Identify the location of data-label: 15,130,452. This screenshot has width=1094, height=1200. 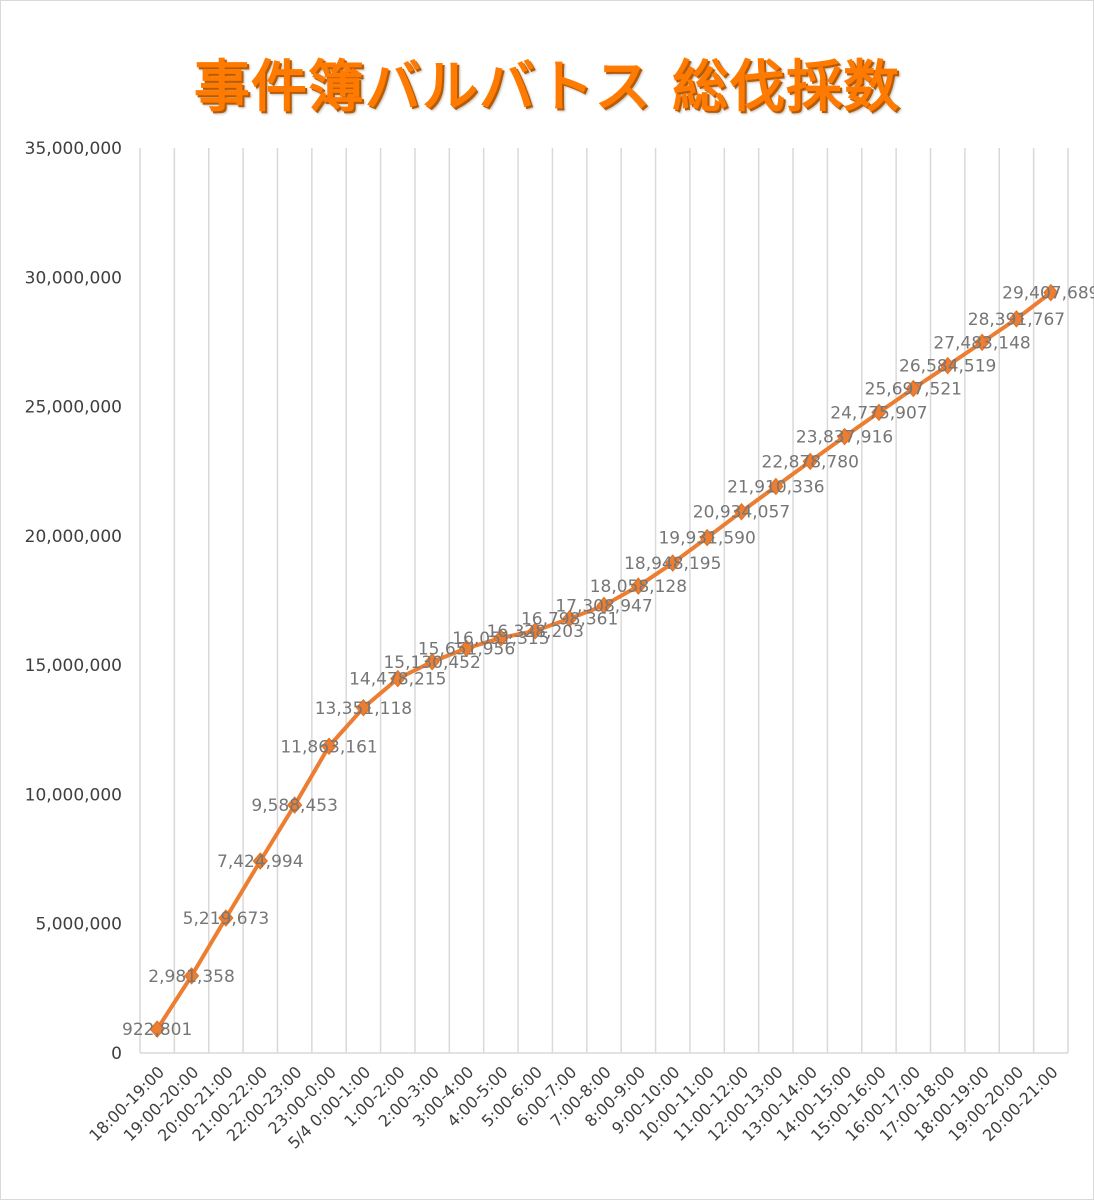
(431, 663).